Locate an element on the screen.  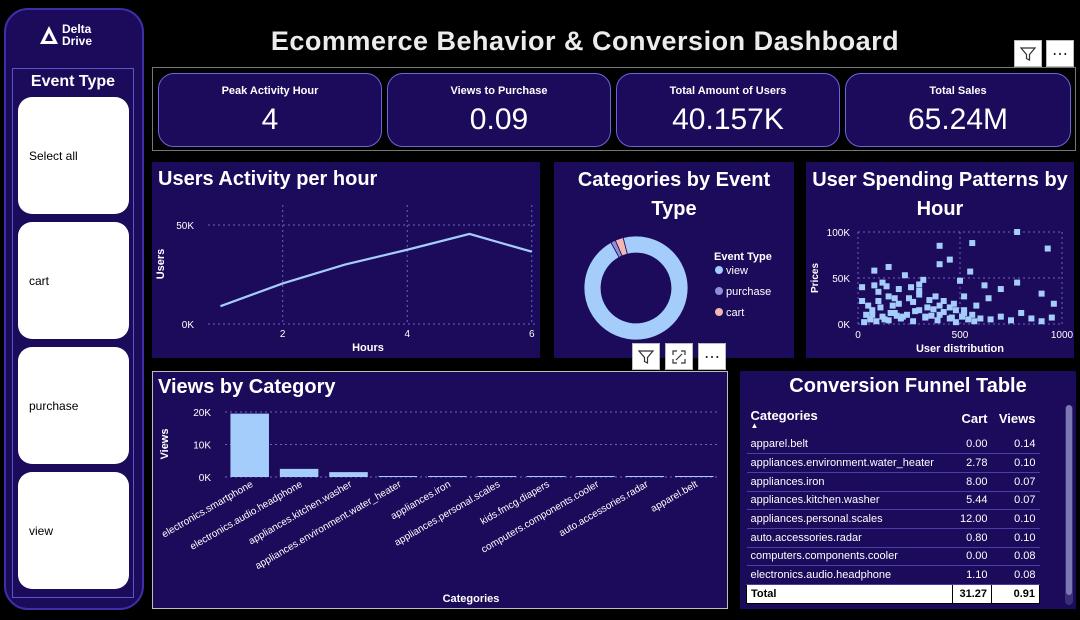
slicer-option-purchase: purchase is located at coordinates (73, 405).